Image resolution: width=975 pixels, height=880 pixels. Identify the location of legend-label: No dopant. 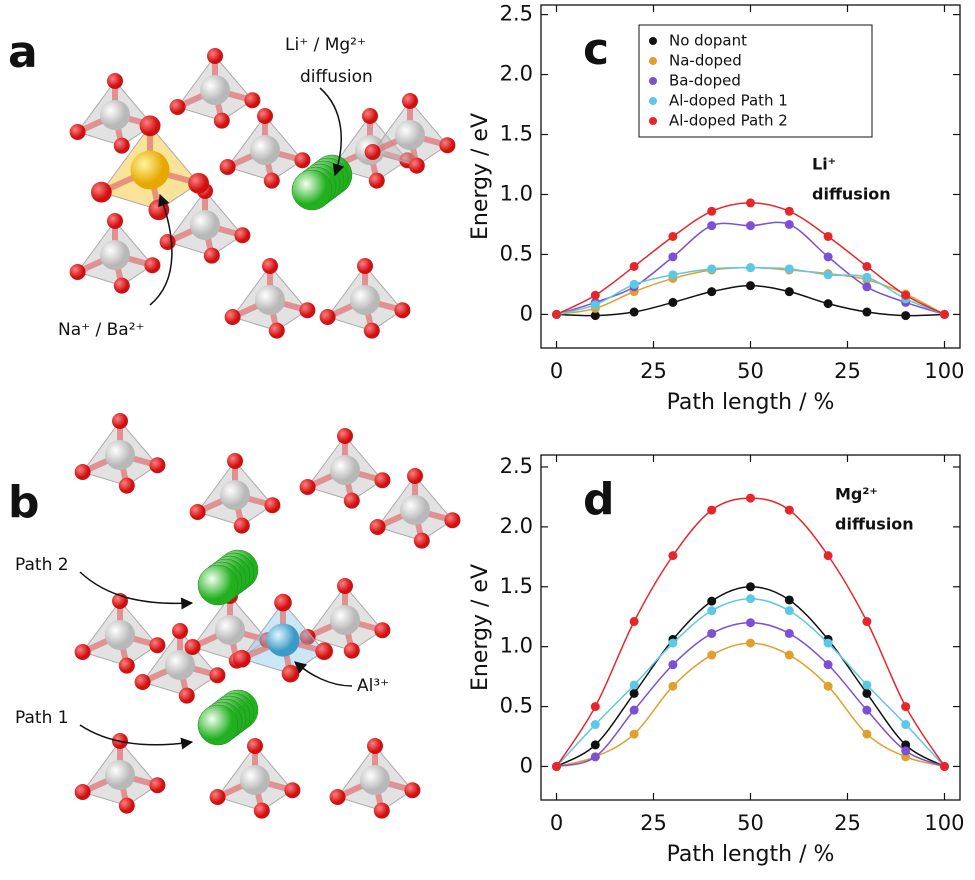
(708, 41).